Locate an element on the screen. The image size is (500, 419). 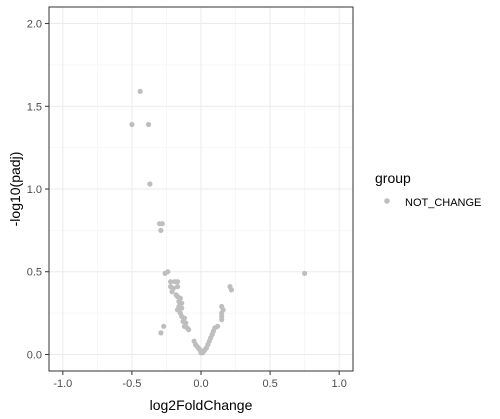
x-axis-title: log2FoldChange is located at coordinates (201, 405).